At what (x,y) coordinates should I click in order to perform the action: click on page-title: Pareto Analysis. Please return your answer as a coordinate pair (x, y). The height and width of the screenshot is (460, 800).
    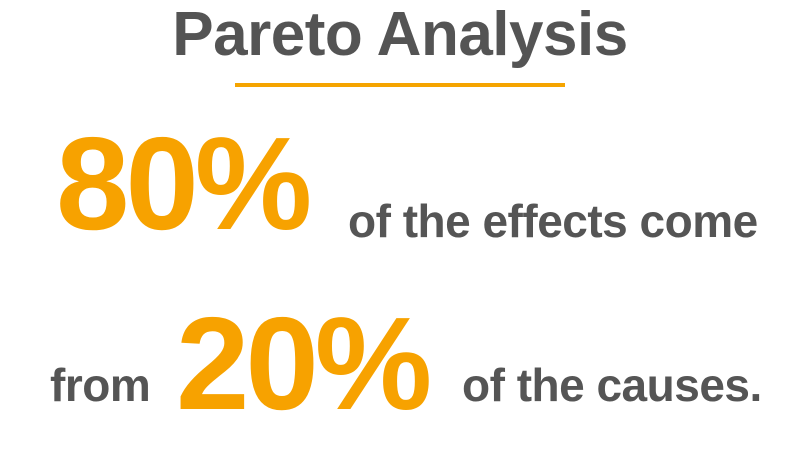
    Looking at the image, I should click on (400, 34).